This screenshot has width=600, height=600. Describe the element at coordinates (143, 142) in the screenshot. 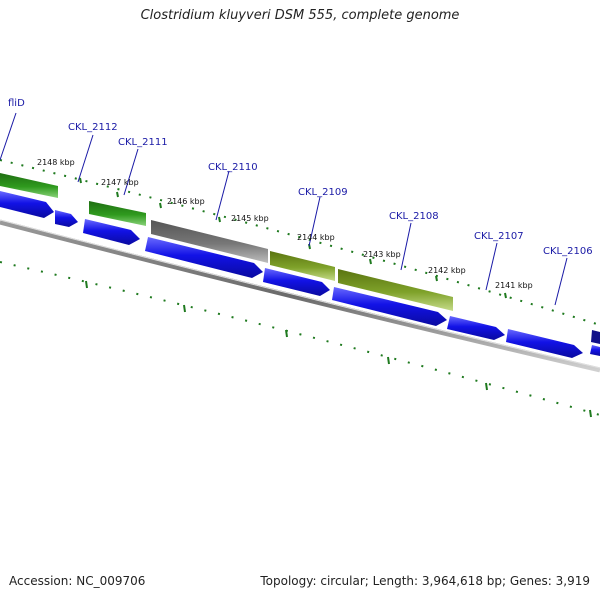

I see `gene-label-ckl2111: CKL_2111` at that location.